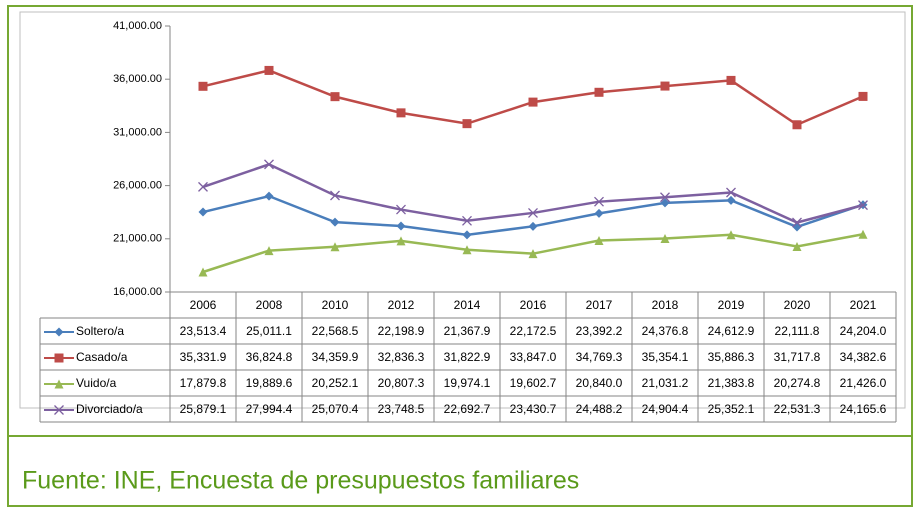 This screenshot has height=512, width=921. What do you see at coordinates (335, 357) in the screenshot?
I see `table-value: 34,359.9` at bounding box center [335, 357].